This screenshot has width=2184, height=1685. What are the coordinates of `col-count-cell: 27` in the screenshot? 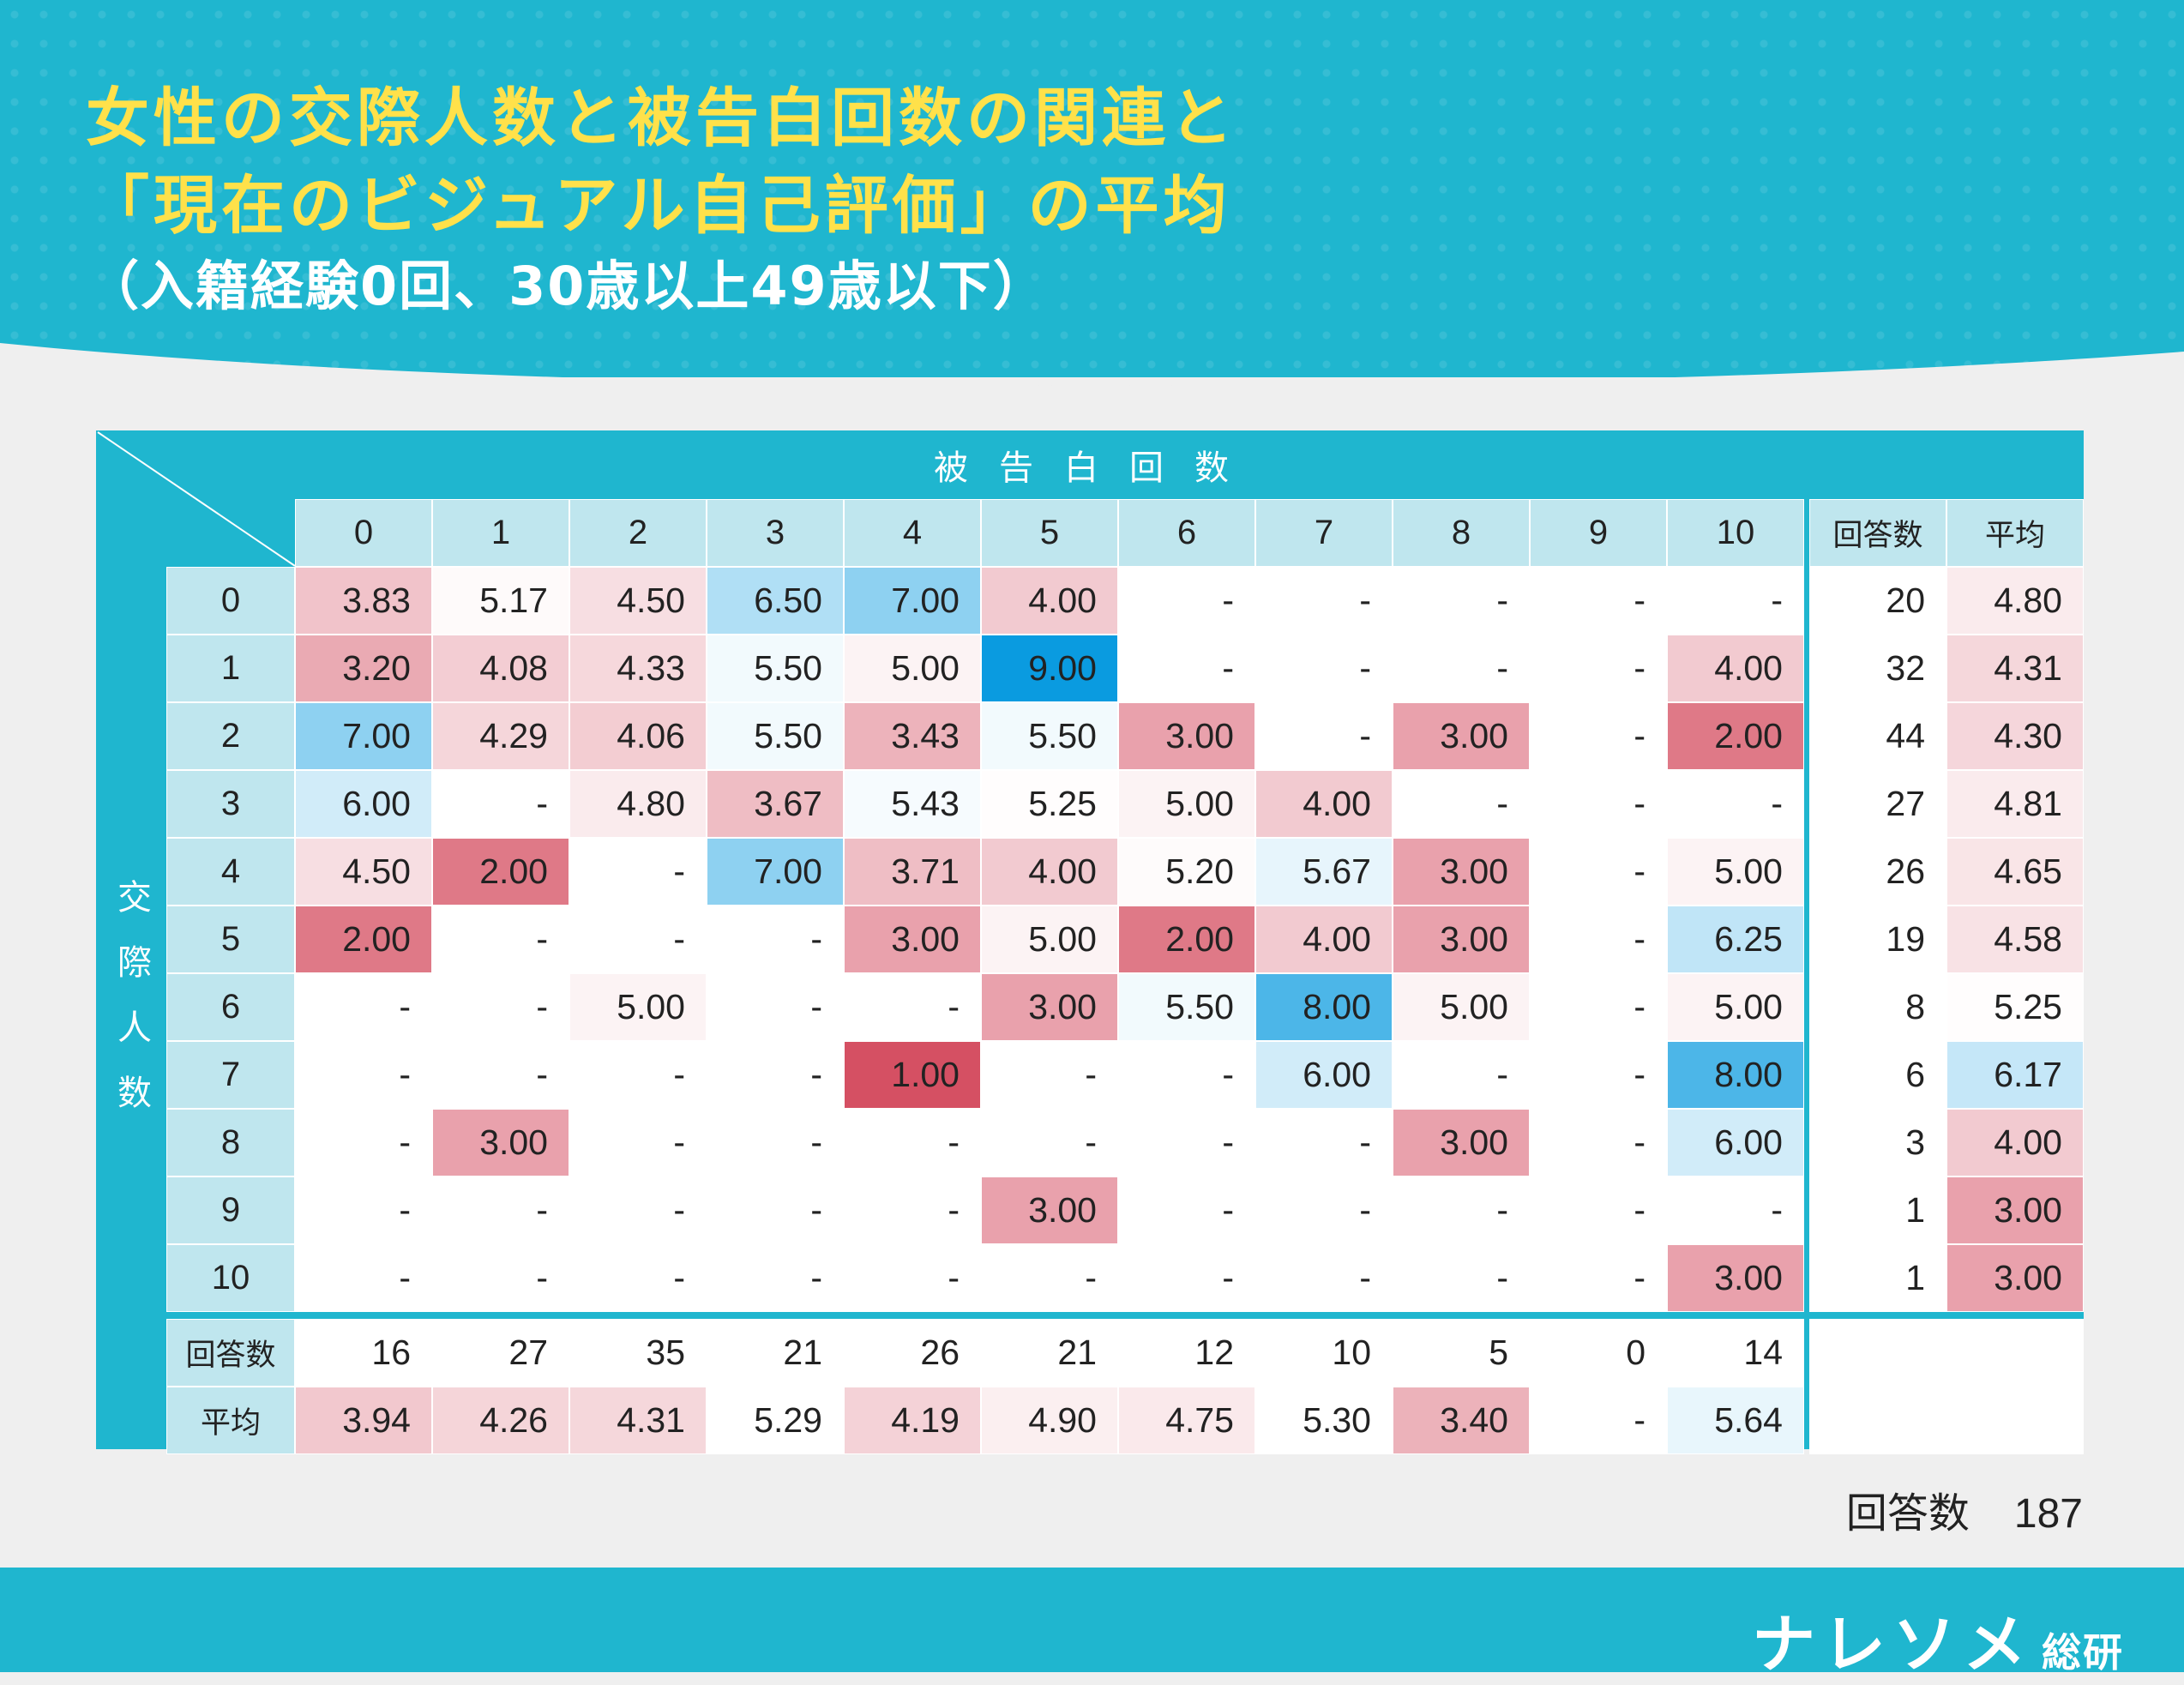 It's located at (500, 1353).